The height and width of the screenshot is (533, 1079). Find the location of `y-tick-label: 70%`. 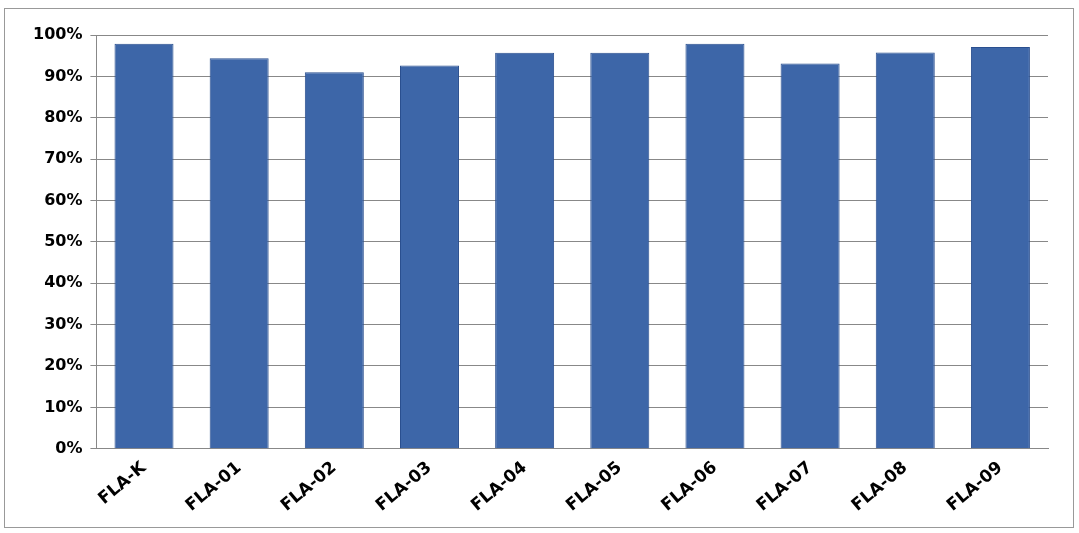

y-tick-label: 70% is located at coordinates (63, 158).